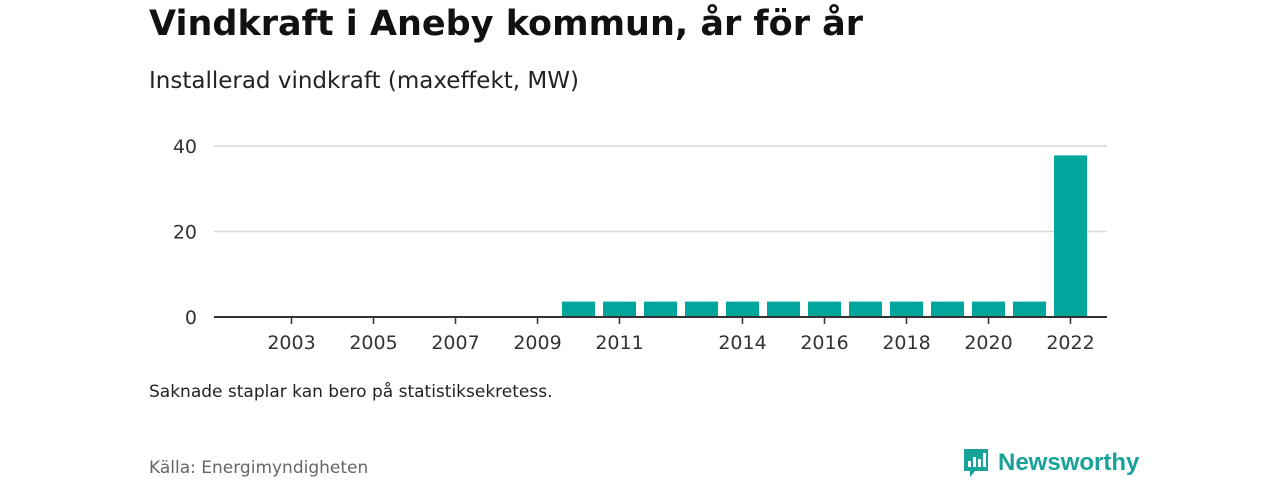 Image resolution: width=1280 pixels, height=480 pixels. What do you see at coordinates (185, 147) in the screenshot?
I see `y-tick-label: 40` at bounding box center [185, 147].